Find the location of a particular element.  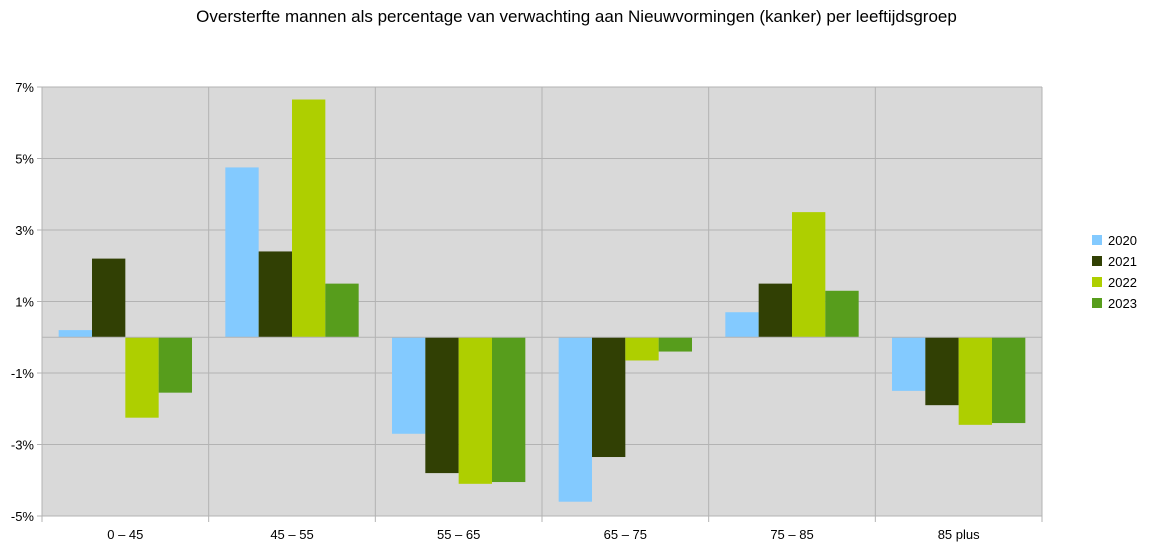

legend-swatch-2022 is located at coordinates (1097, 282).